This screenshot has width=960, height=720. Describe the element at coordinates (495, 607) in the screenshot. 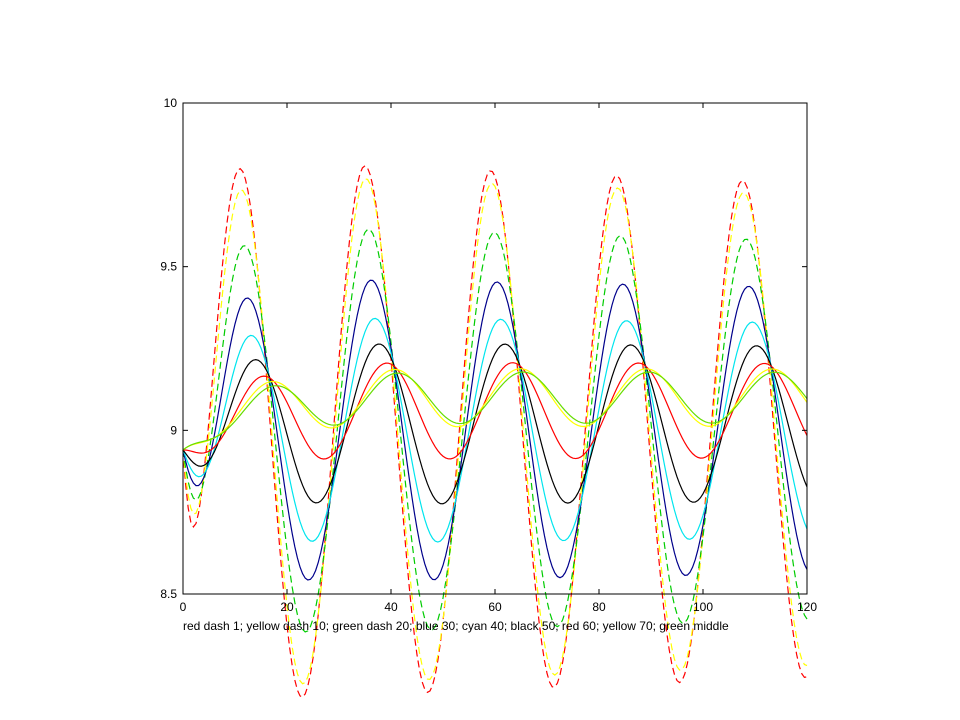

I see `x-tick-label: 60` at that location.